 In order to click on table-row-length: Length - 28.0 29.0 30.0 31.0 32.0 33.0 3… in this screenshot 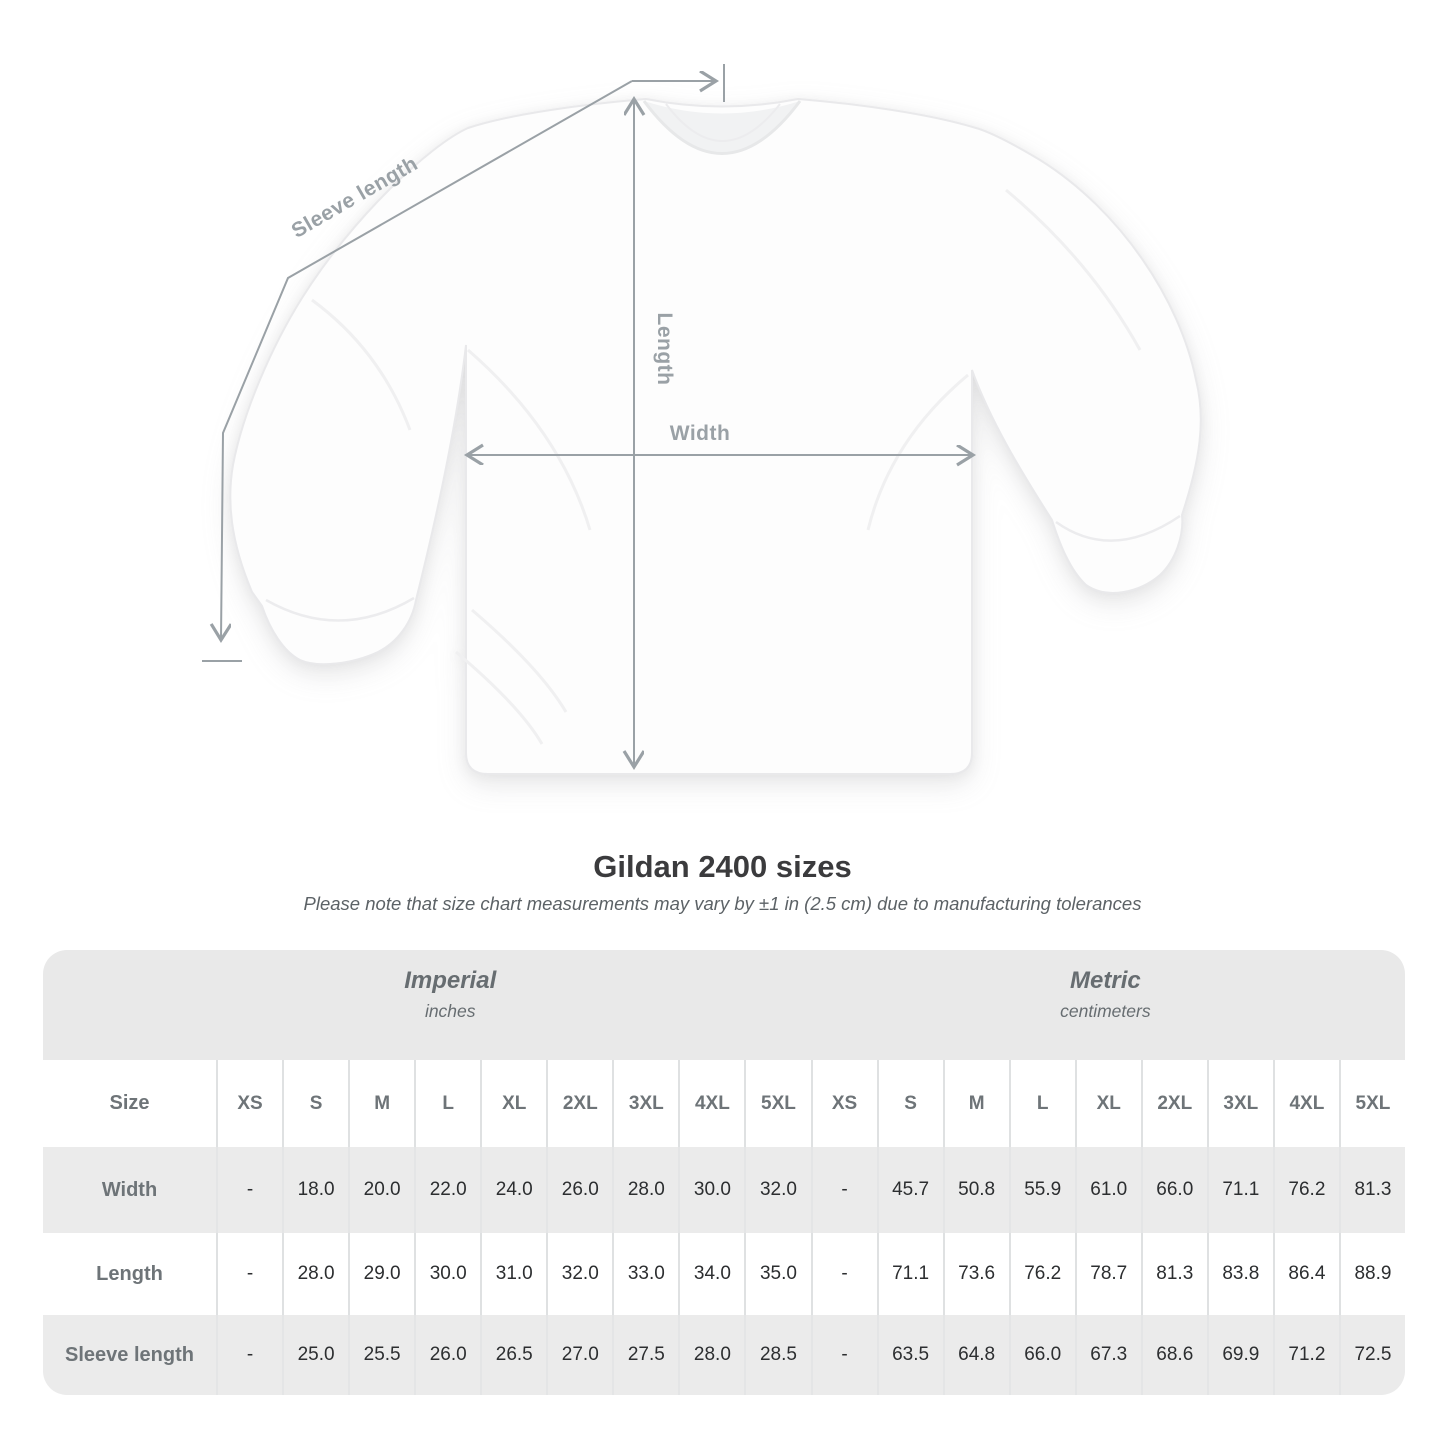, I will do `click(724, 1274)`.